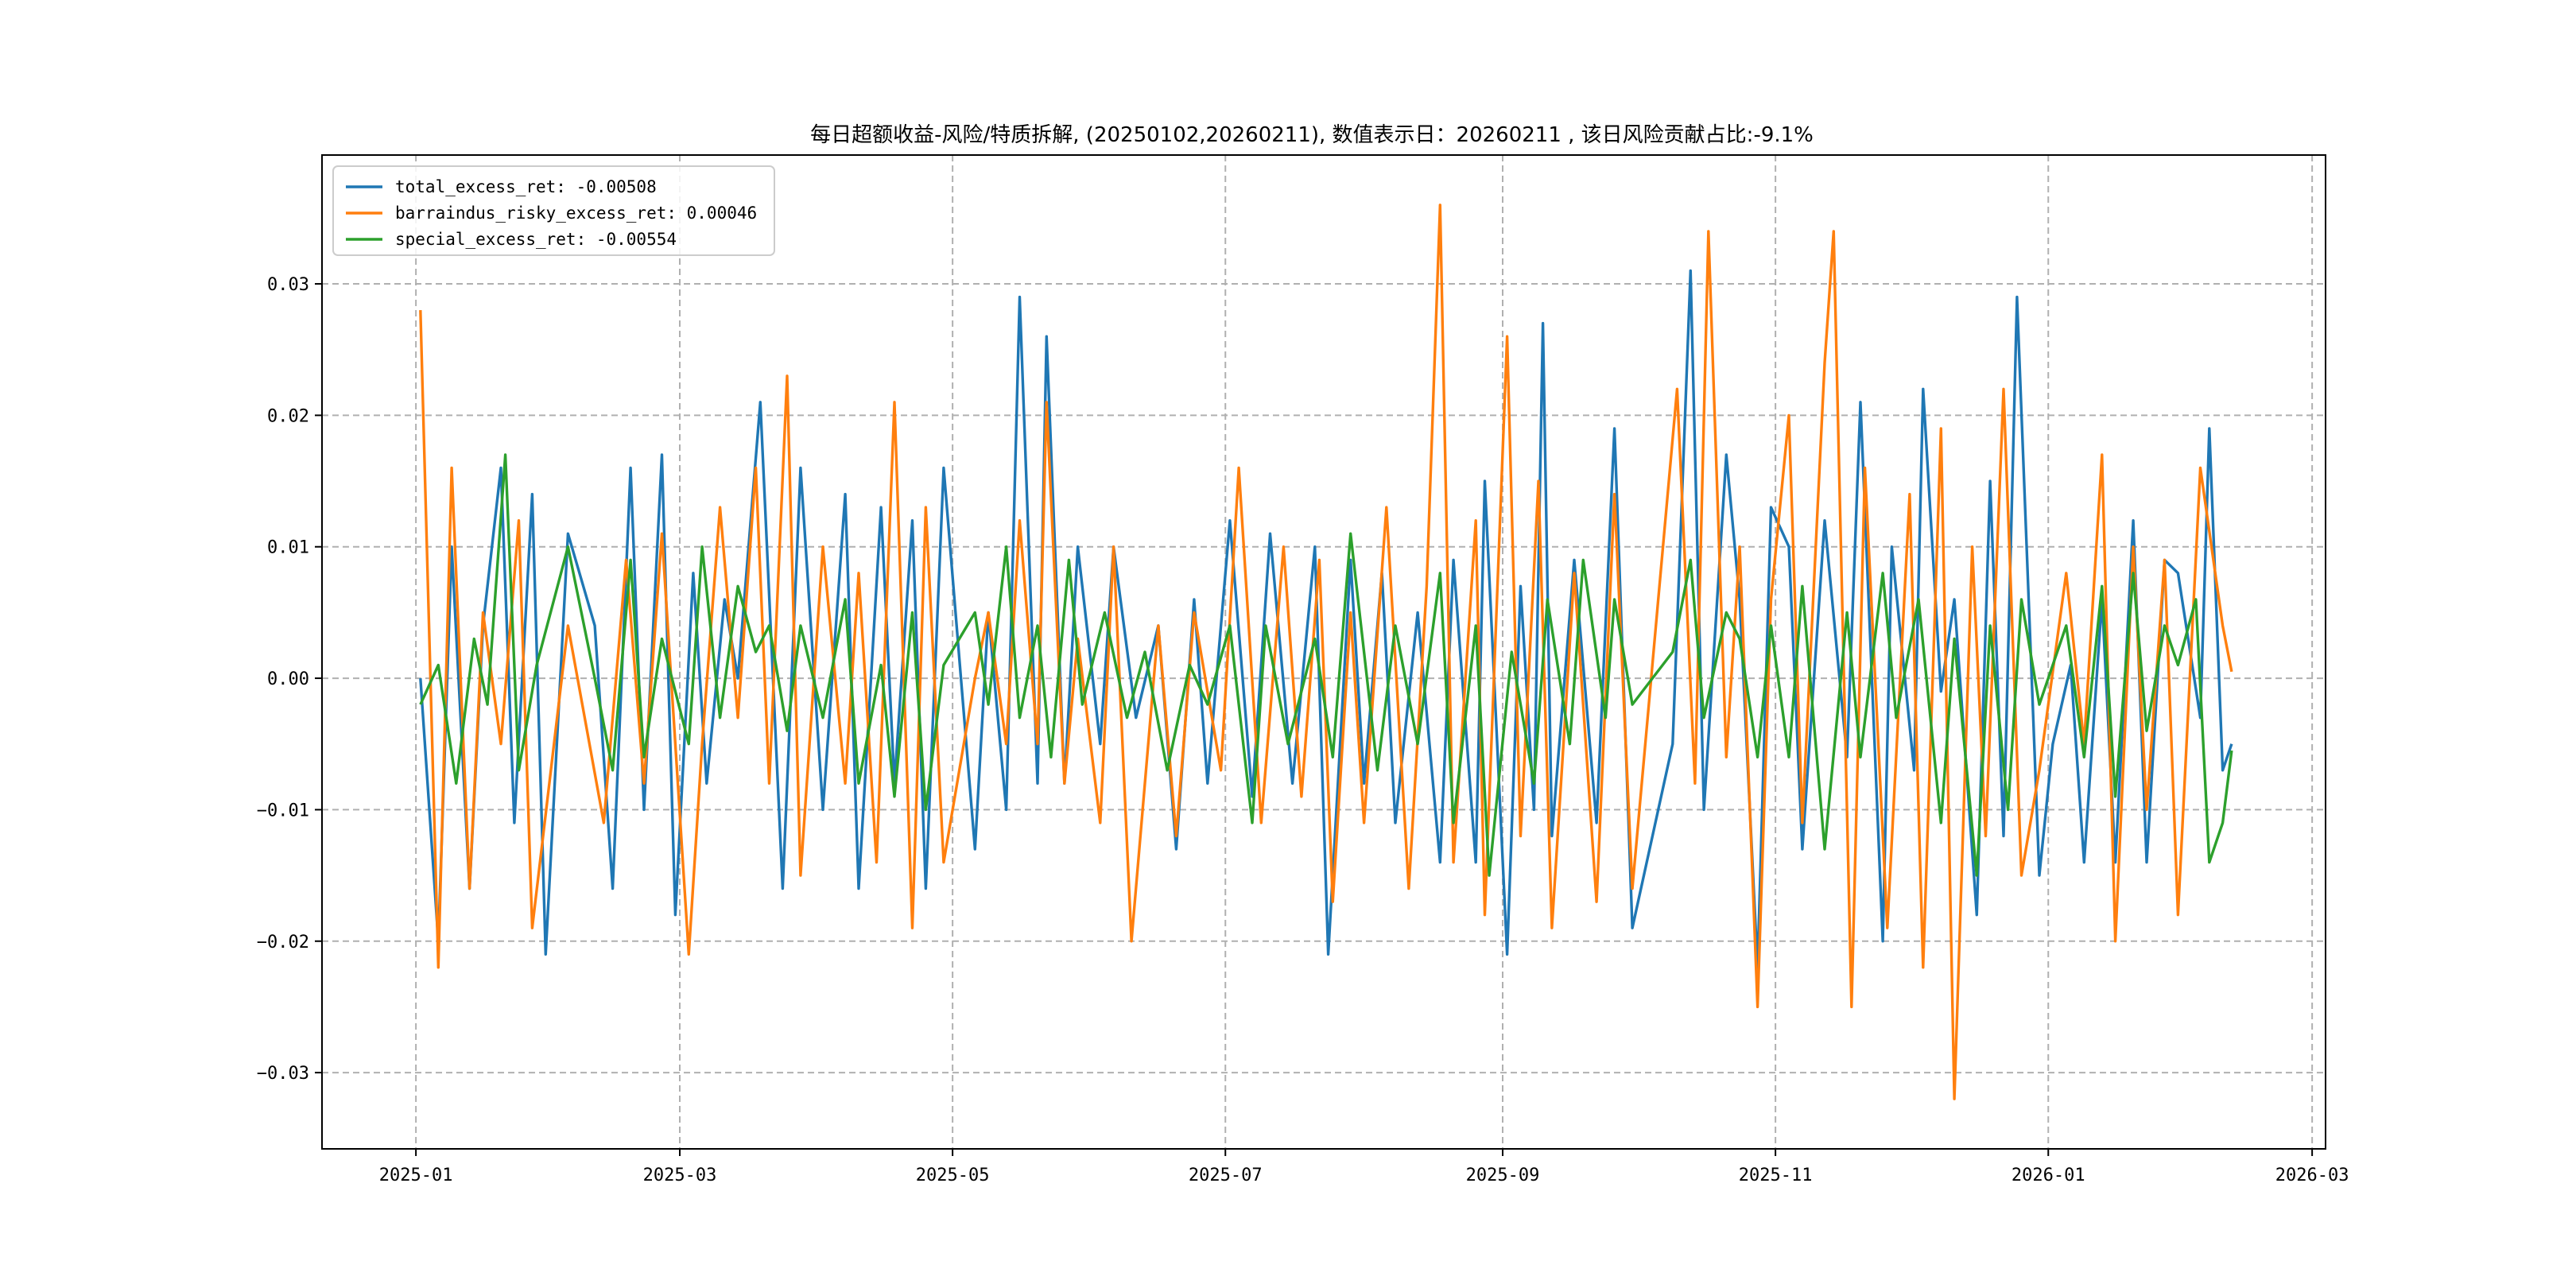 The height and width of the screenshot is (1288, 2576). I want to click on legend-box, so click(553, 210).